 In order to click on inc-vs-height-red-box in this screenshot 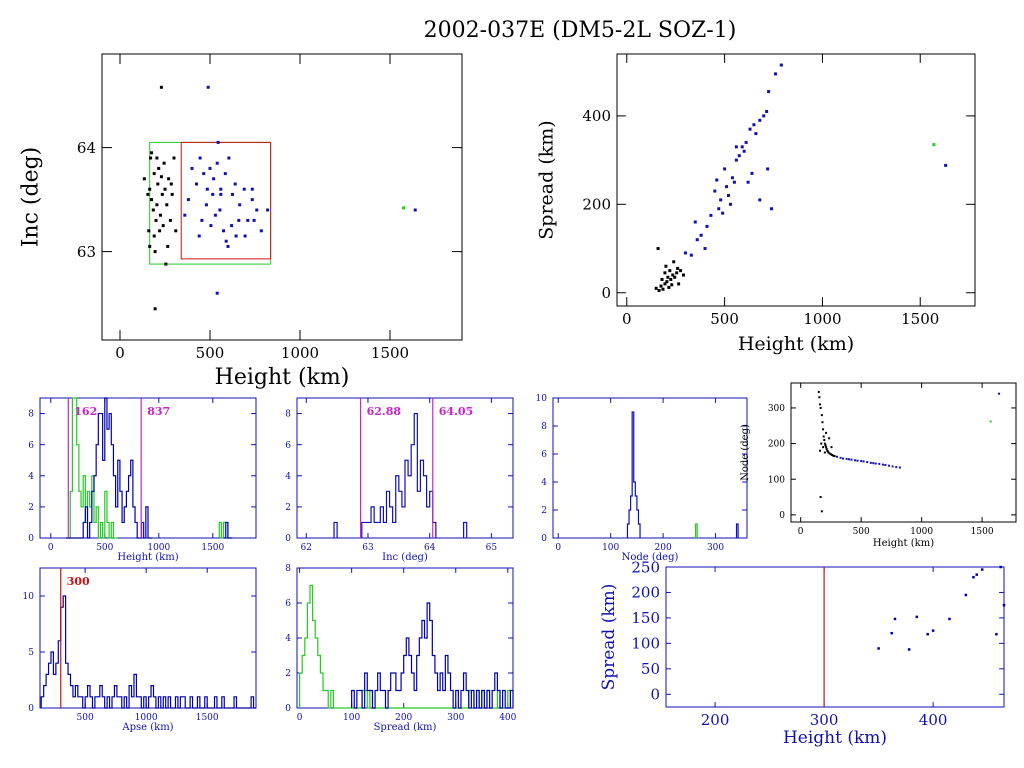, I will do `click(226, 200)`.